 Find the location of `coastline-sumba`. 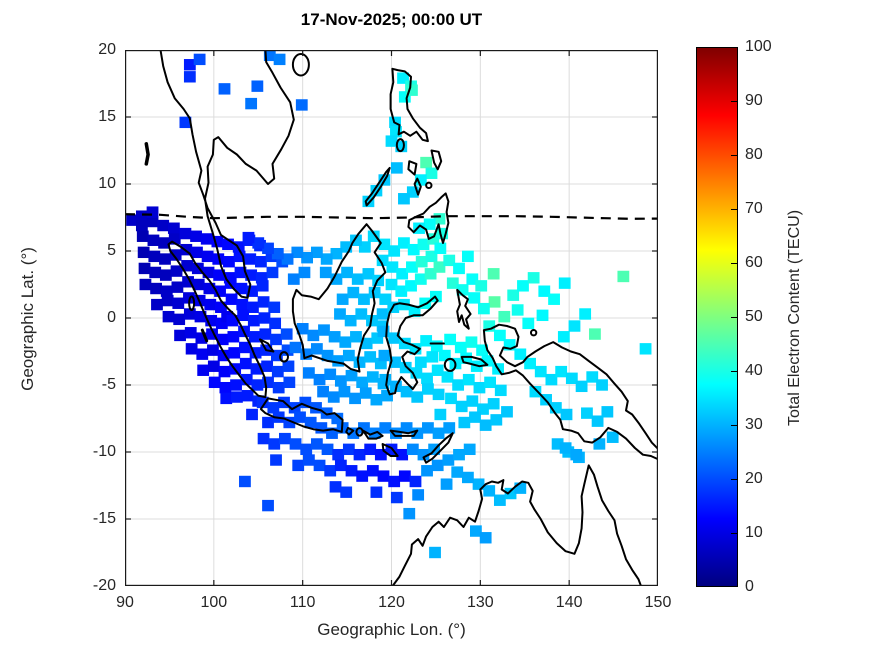

coastline-sumba is located at coordinates (390, 450).